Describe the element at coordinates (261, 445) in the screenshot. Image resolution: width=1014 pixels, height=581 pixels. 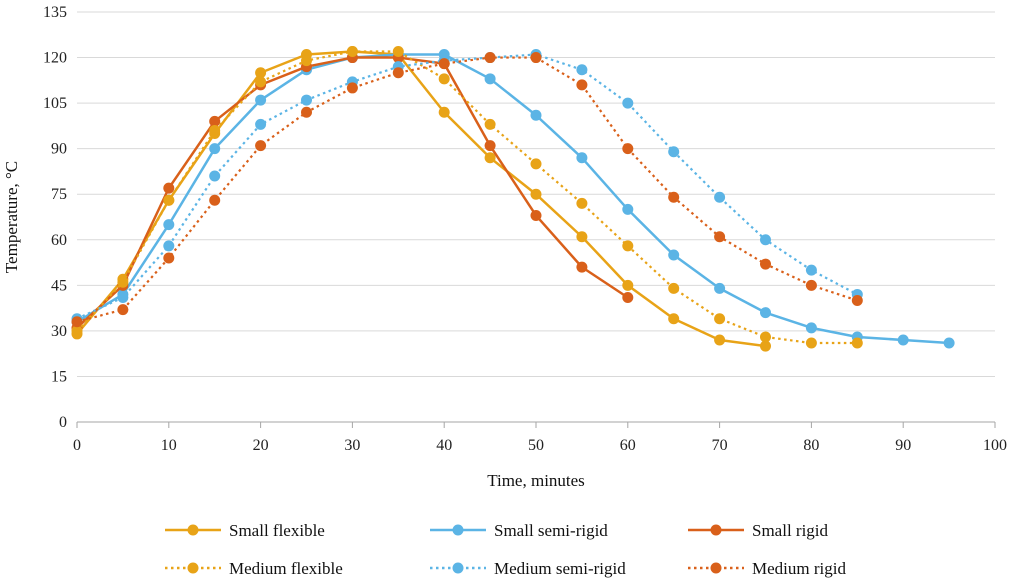
I see `x-tick-label: 20` at that location.